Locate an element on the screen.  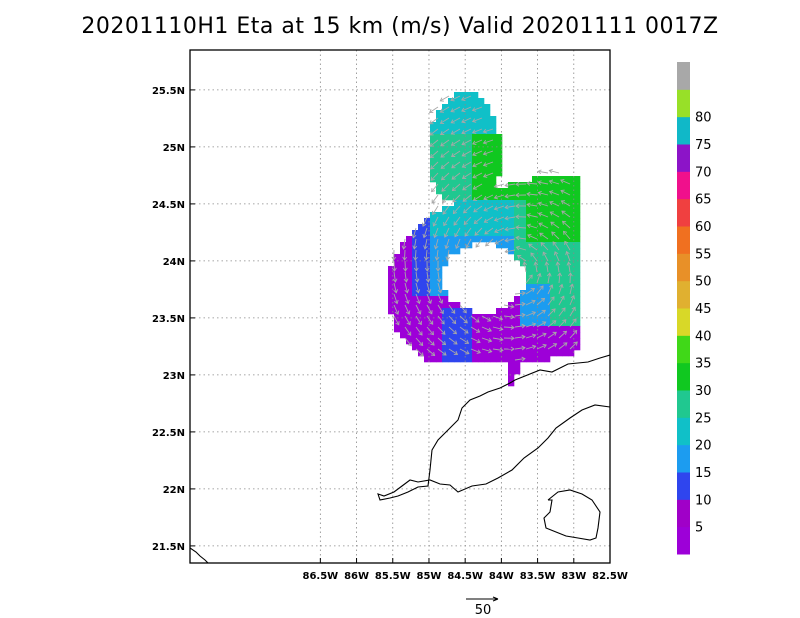
y-tick-label: 22N is located at coordinates (174, 490).